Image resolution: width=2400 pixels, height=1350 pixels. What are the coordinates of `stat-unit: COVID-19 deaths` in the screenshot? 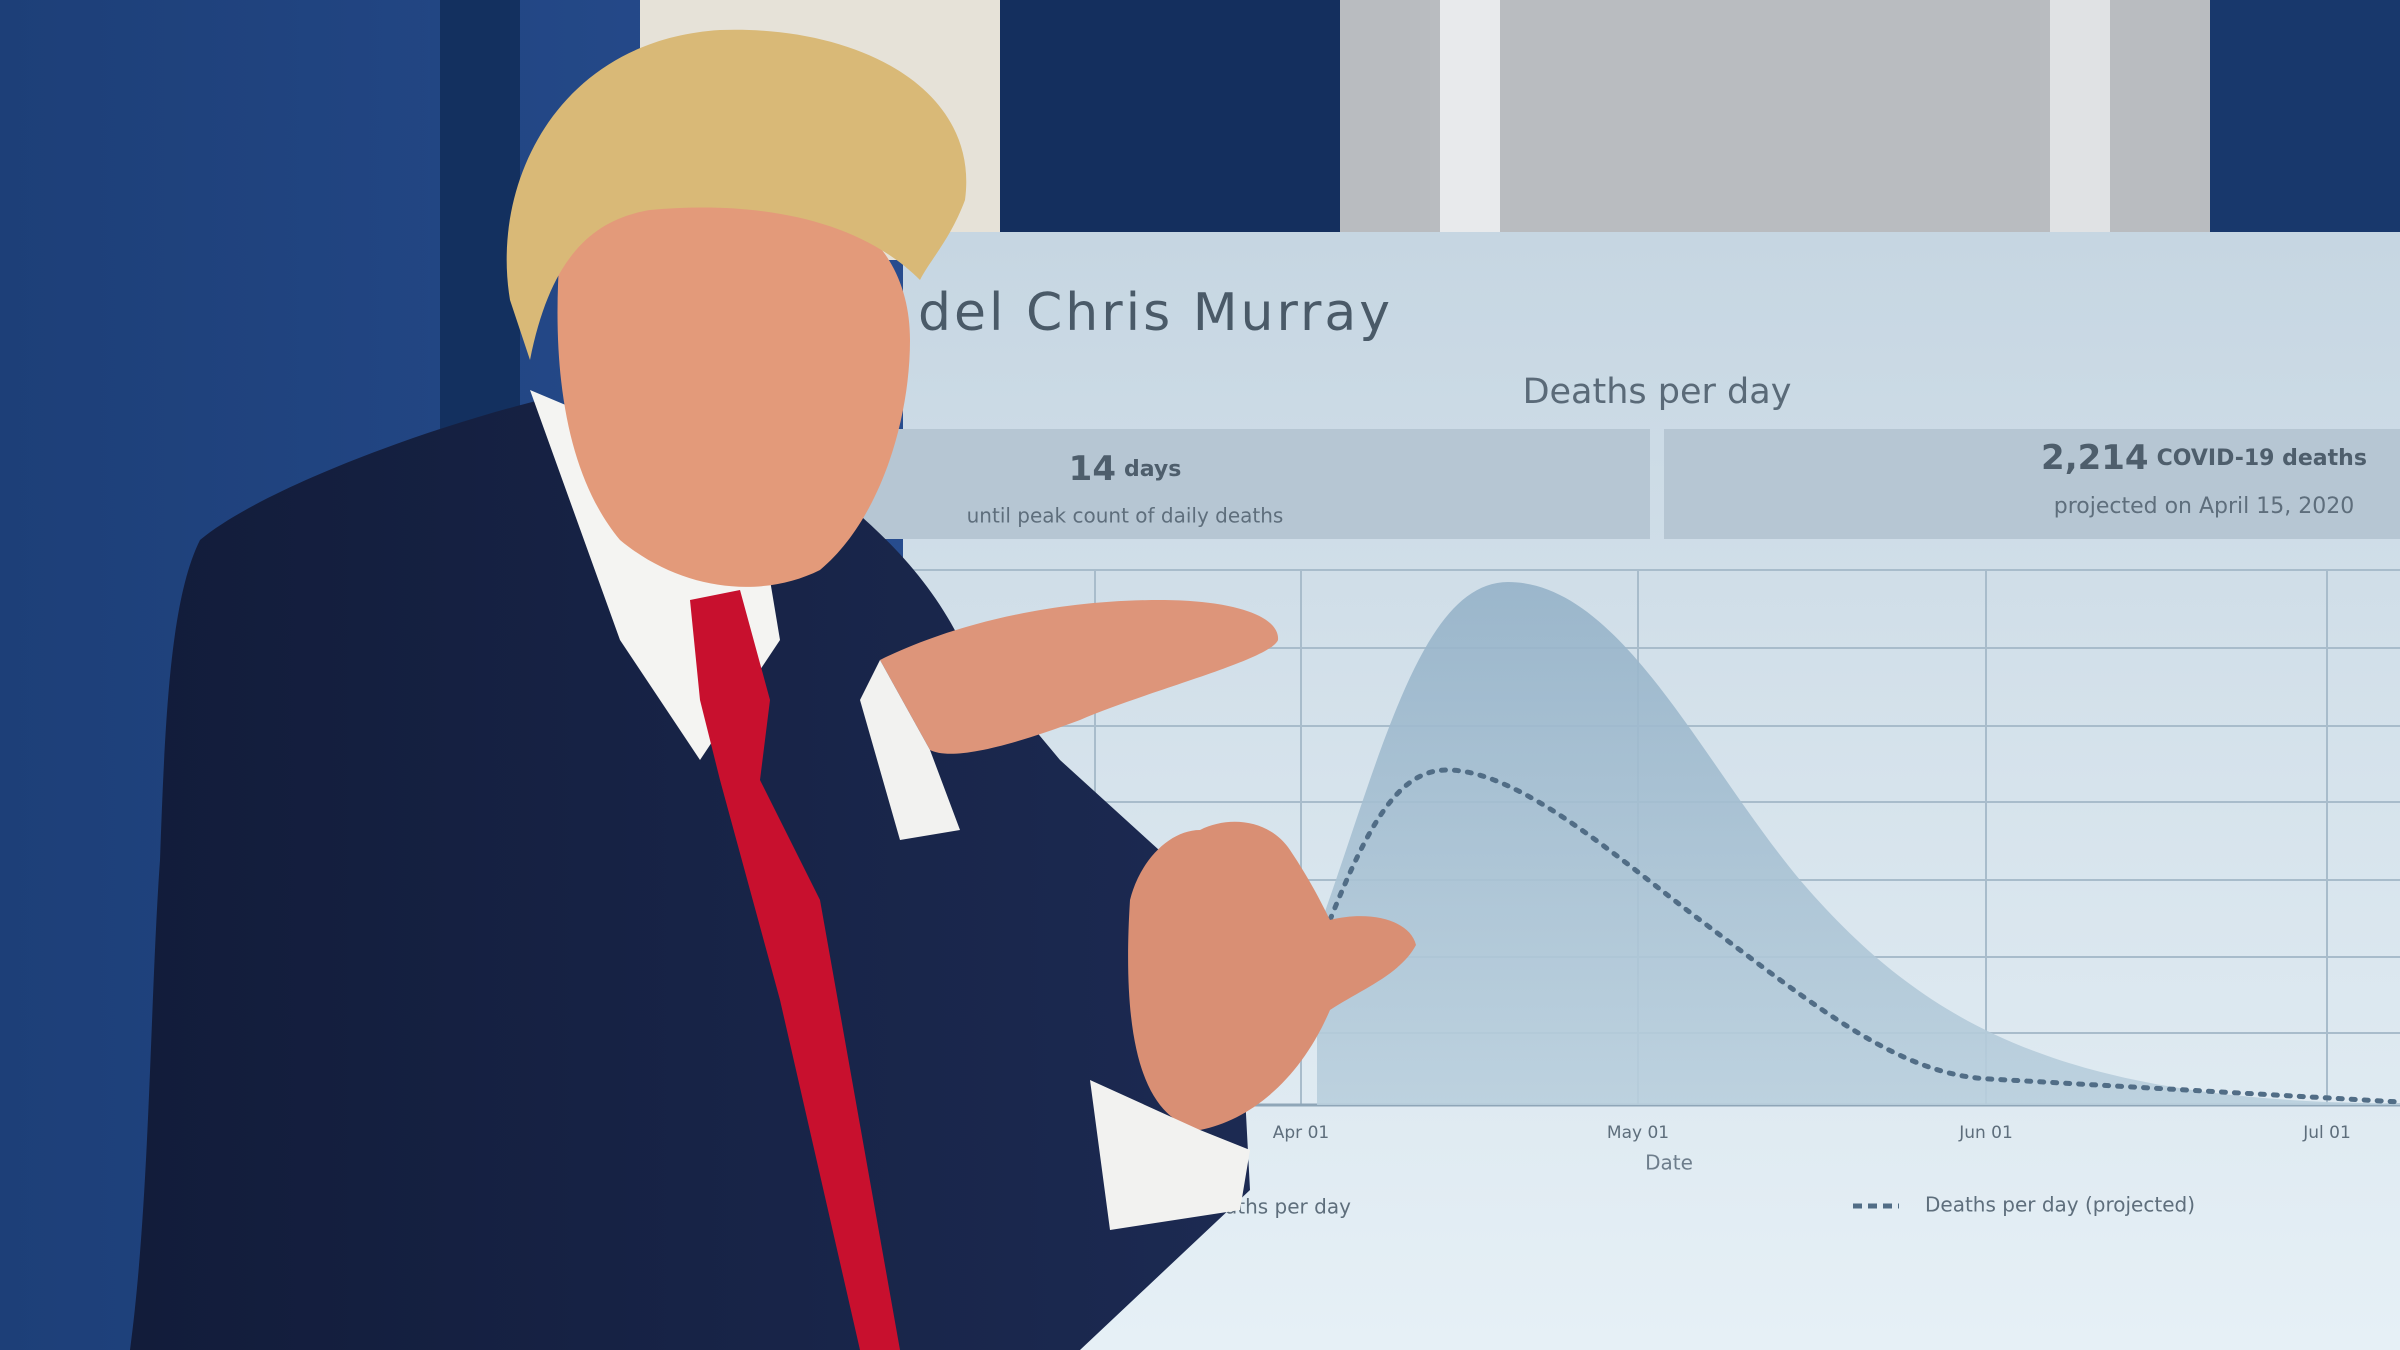 It's located at (2262, 458).